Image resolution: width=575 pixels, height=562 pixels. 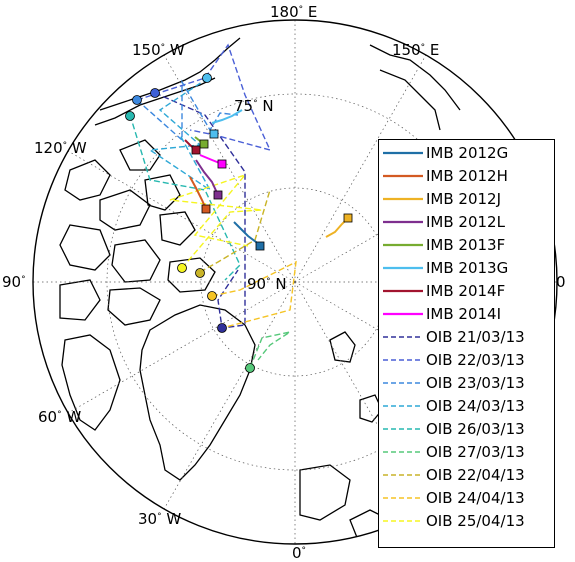 What do you see at coordinates (260, 246) in the screenshot?
I see `marker-end-2012g` at bounding box center [260, 246].